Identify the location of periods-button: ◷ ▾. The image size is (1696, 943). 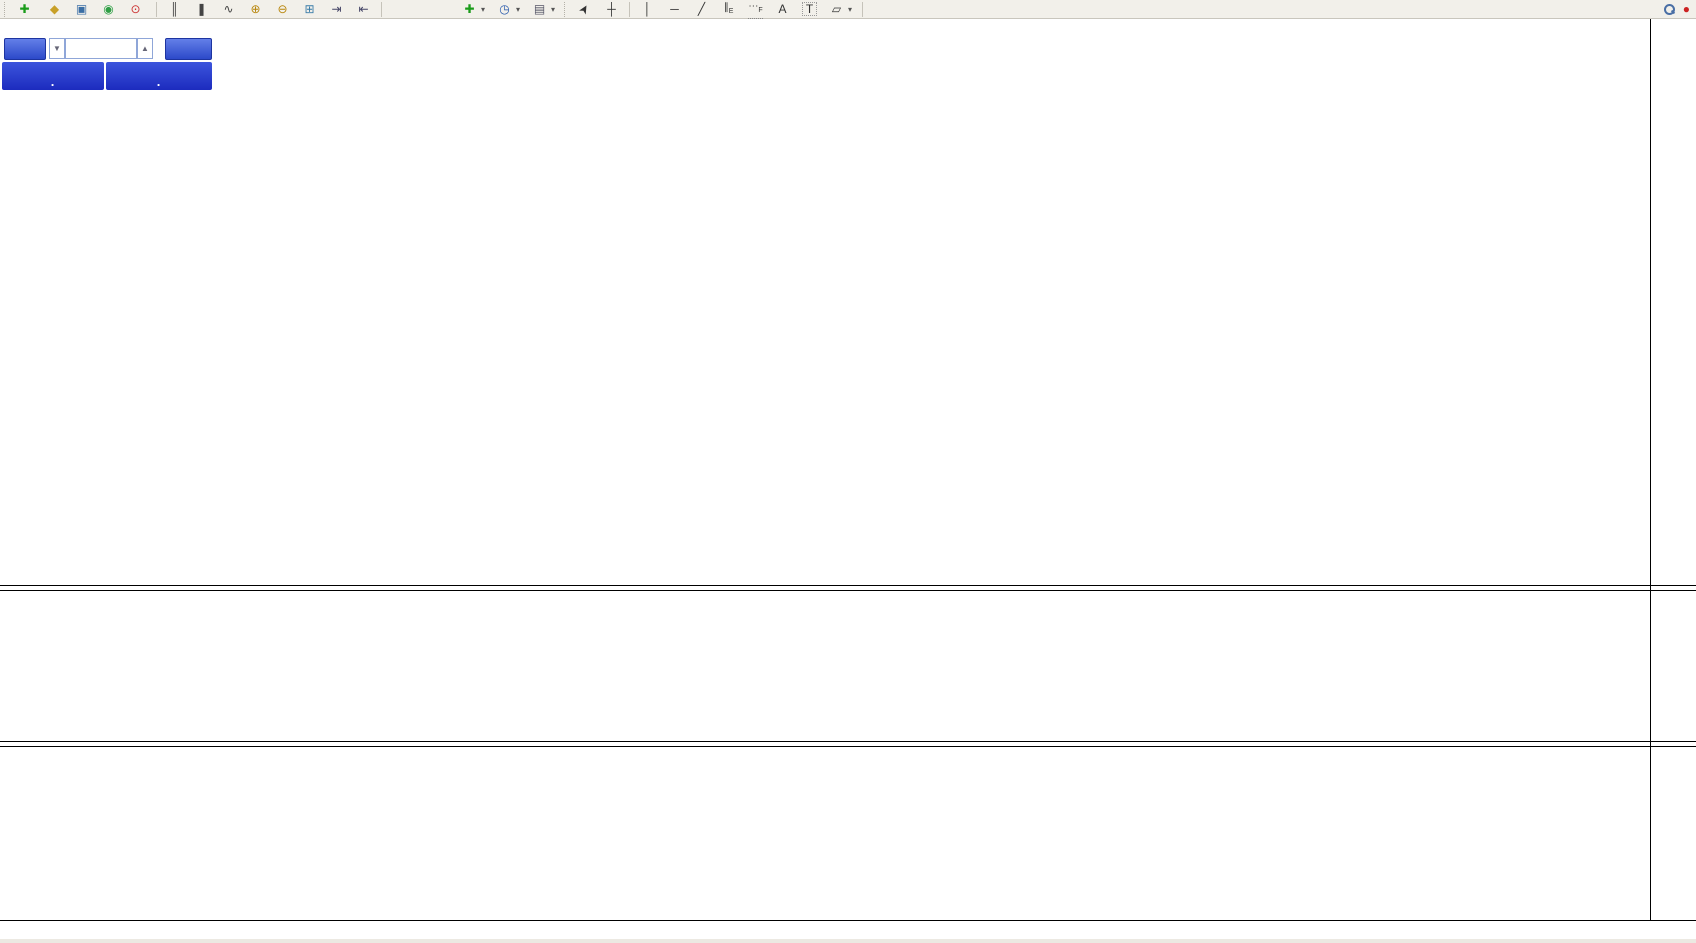
(508, 9).